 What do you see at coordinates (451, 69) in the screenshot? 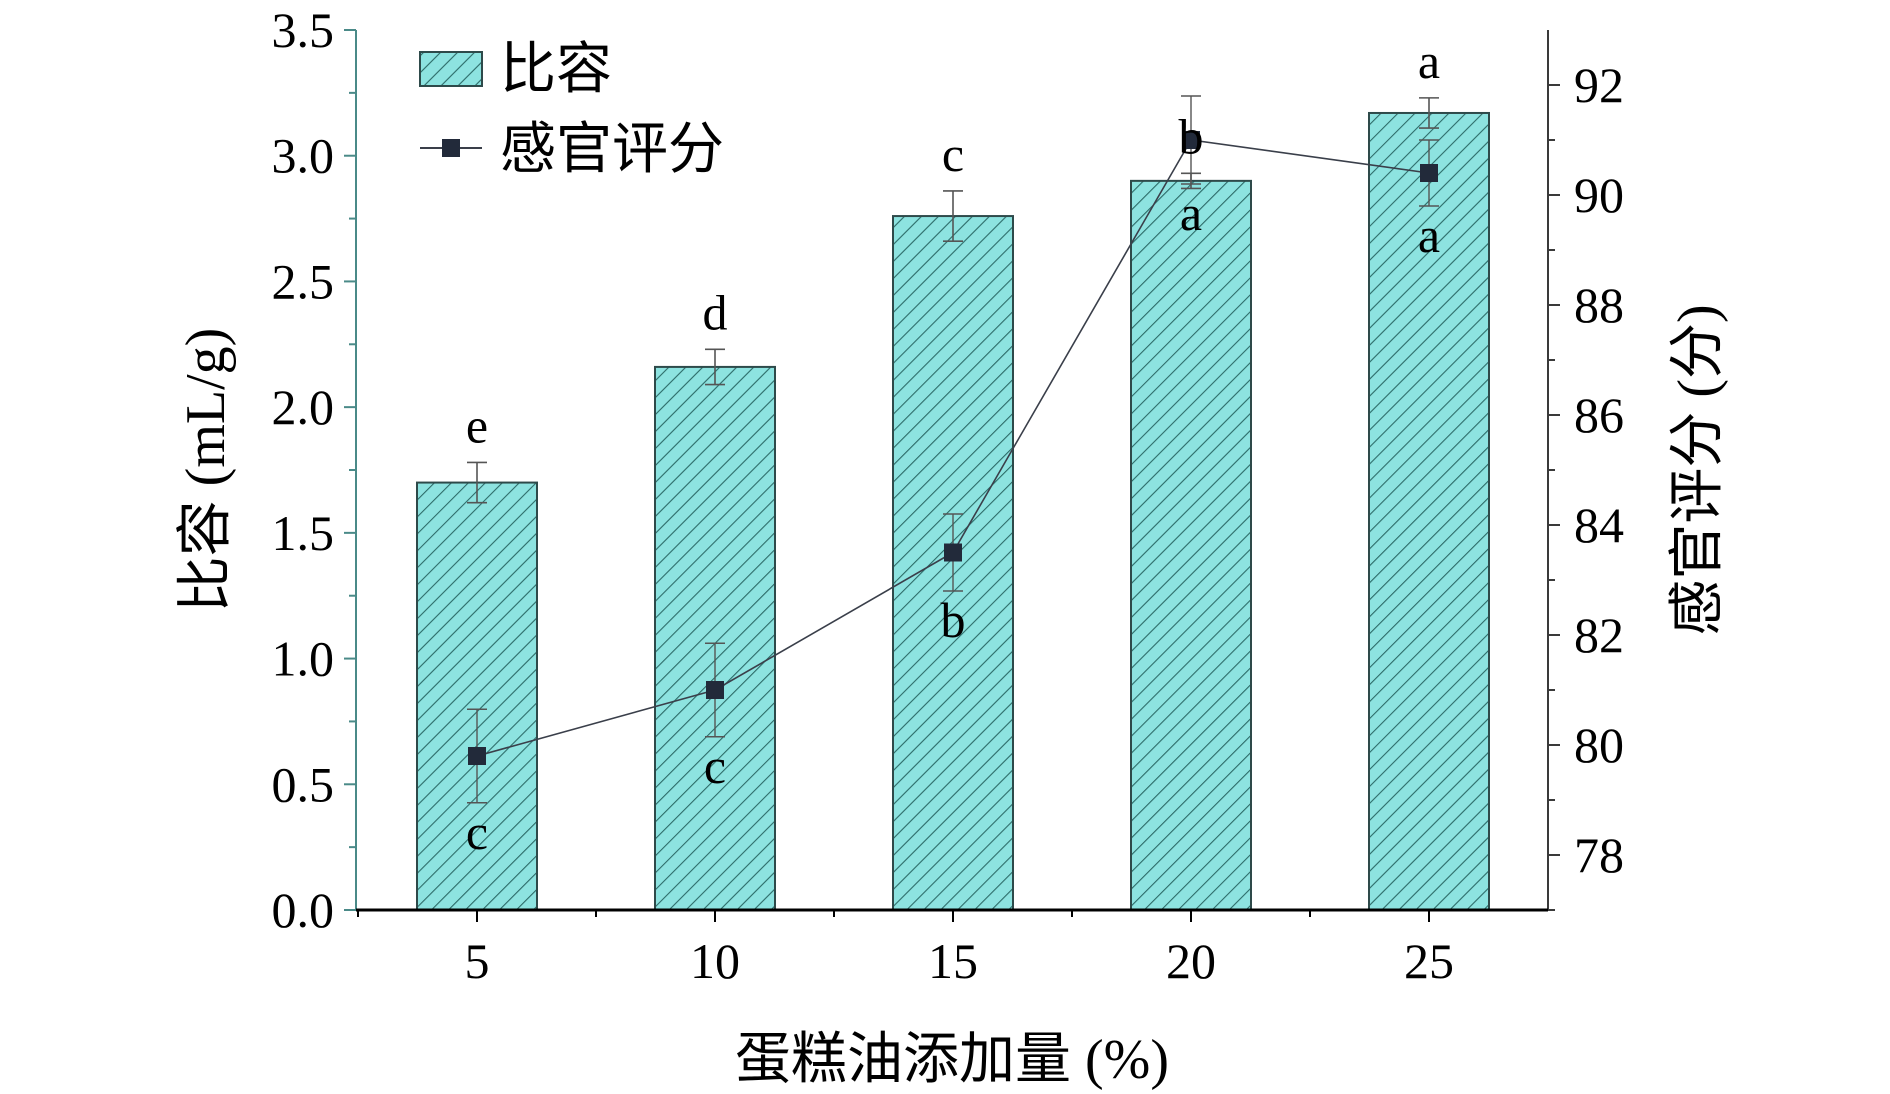
I see `legend-bar-swatch` at bounding box center [451, 69].